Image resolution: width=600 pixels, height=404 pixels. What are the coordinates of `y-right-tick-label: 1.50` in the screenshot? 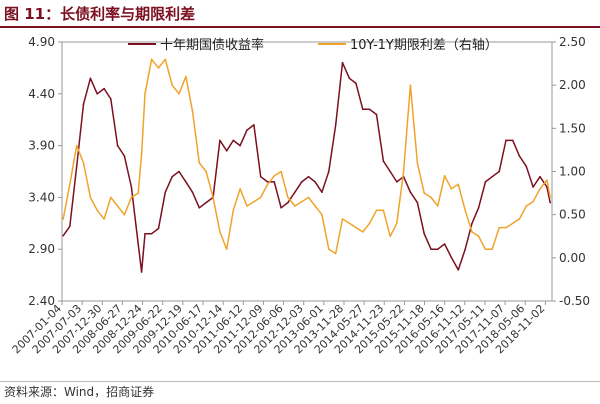 It's located at (572, 128).